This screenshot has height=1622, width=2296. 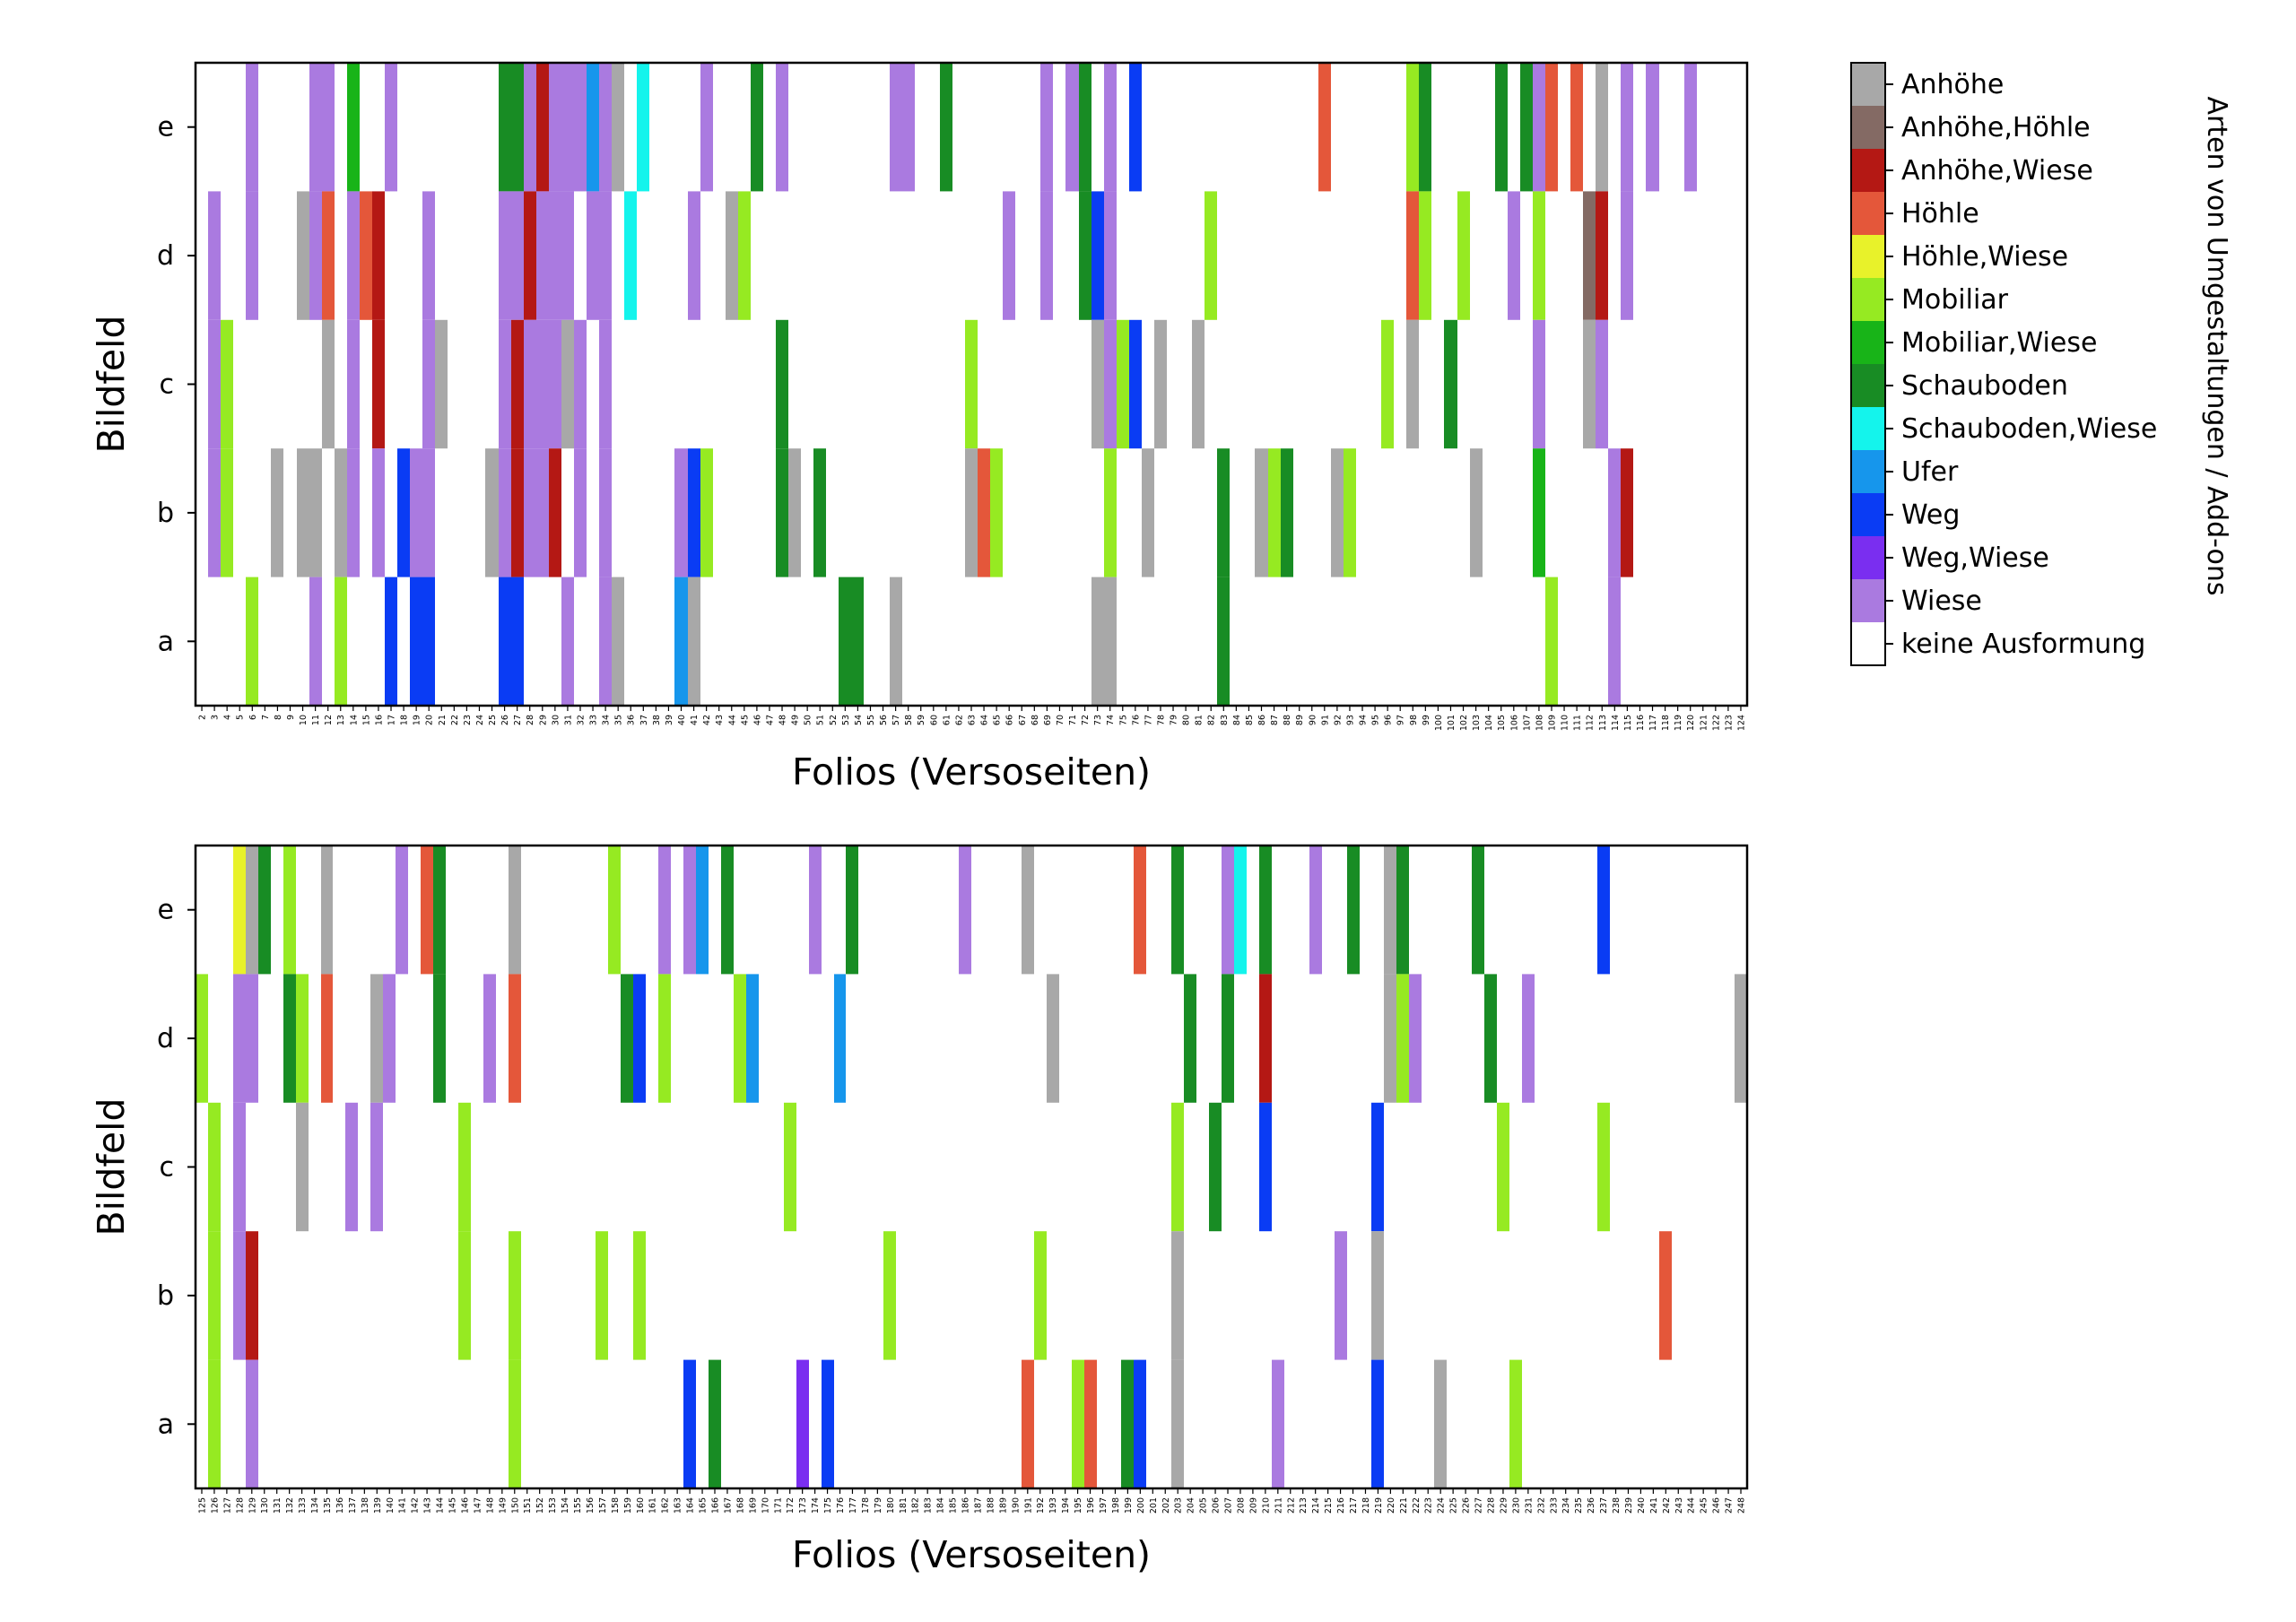 What do you see at coordinates (580, 512) in the screenshot?
I see `cell-b-32-wiese` at bounding box center [580, 512].